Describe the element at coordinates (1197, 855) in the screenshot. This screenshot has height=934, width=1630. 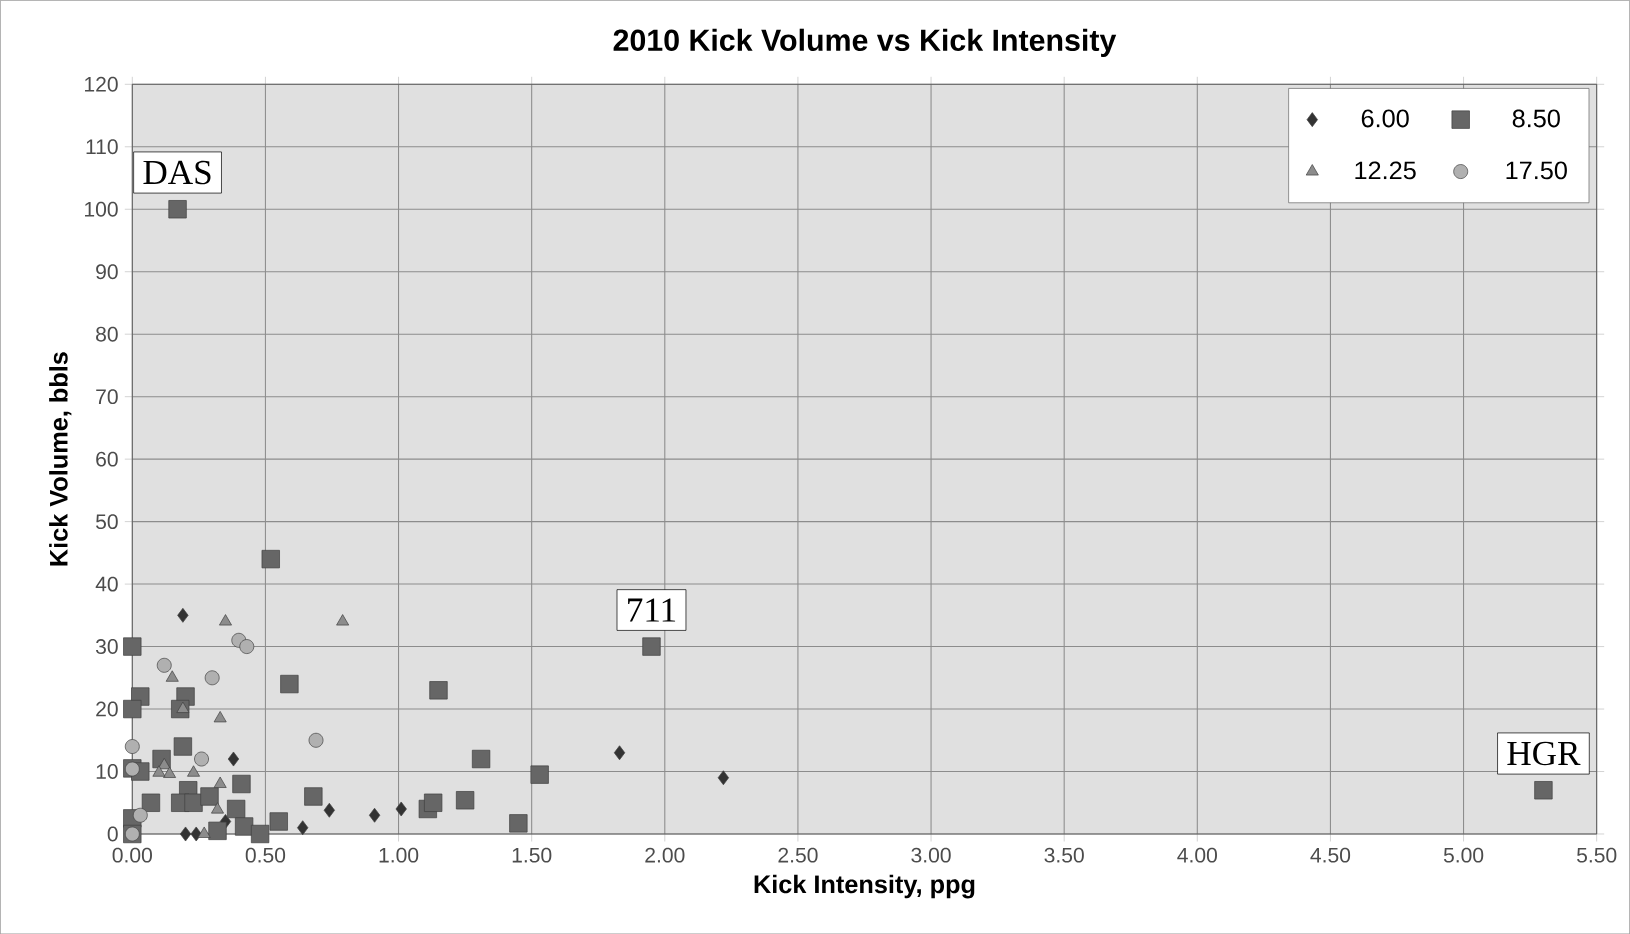
I see `x-tick-label: 4.00` at that location.